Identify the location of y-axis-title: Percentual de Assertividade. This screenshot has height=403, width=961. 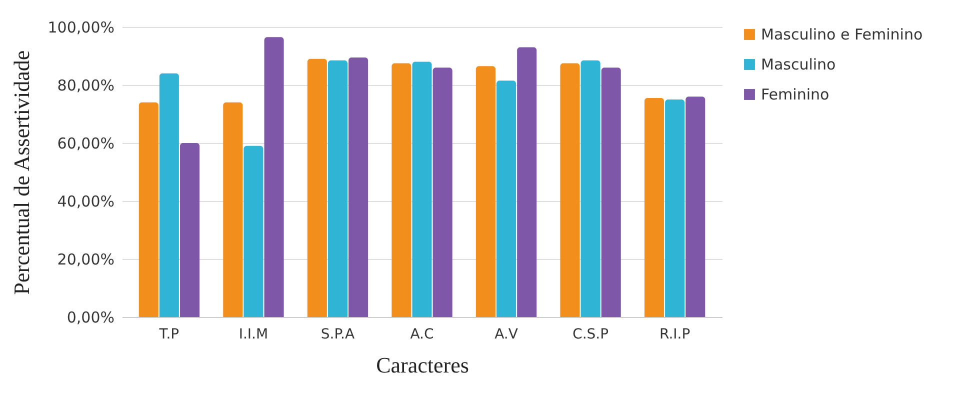
(21, 172).